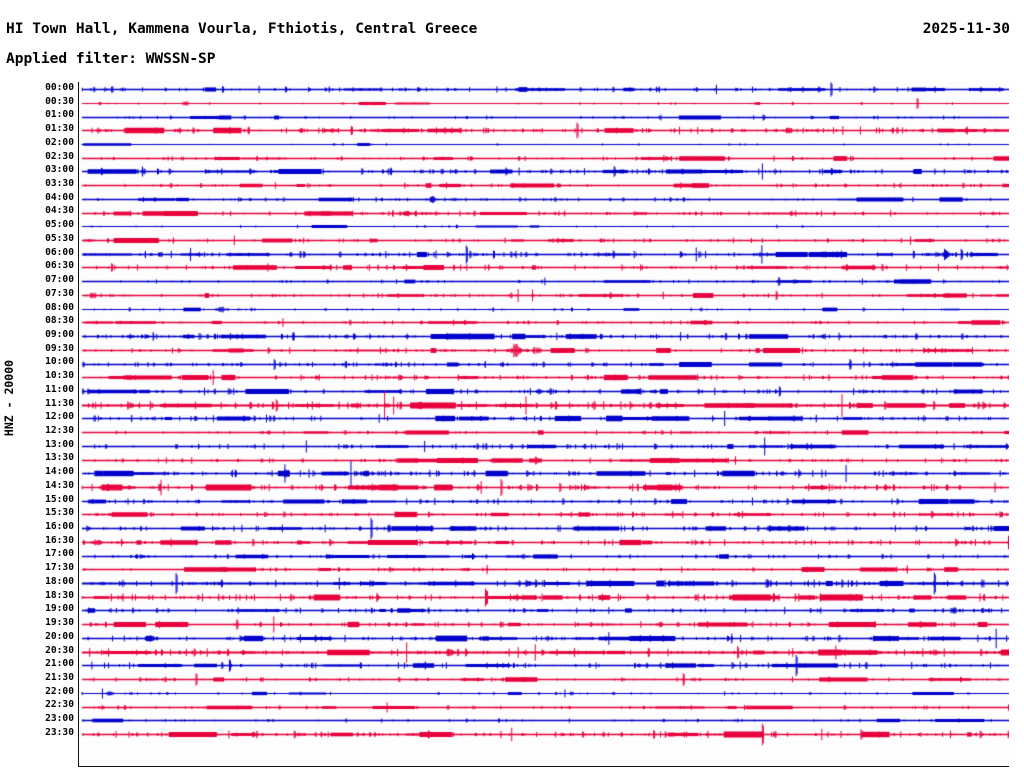 This screenshot has width=1024, height=780. I want to click on time-label: 10:00, so click(59, 362).